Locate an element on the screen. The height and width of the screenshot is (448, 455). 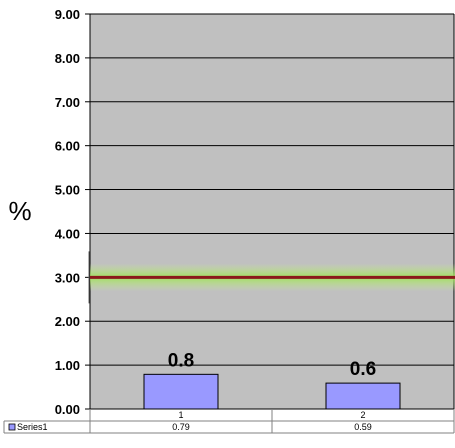
legend-series-name: Series1 is located at coordinates (32, 427).